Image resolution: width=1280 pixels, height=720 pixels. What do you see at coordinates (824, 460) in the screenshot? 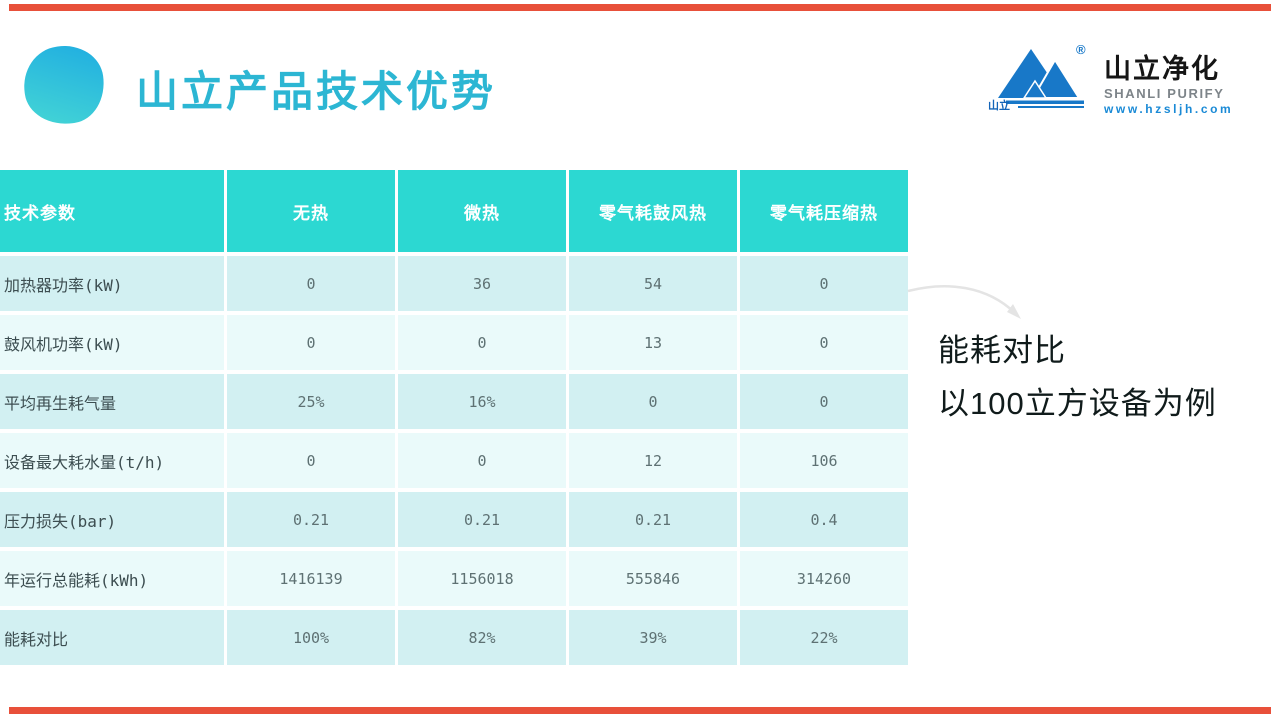
I see `cell-value: 106` at bounding box center [824, 460].